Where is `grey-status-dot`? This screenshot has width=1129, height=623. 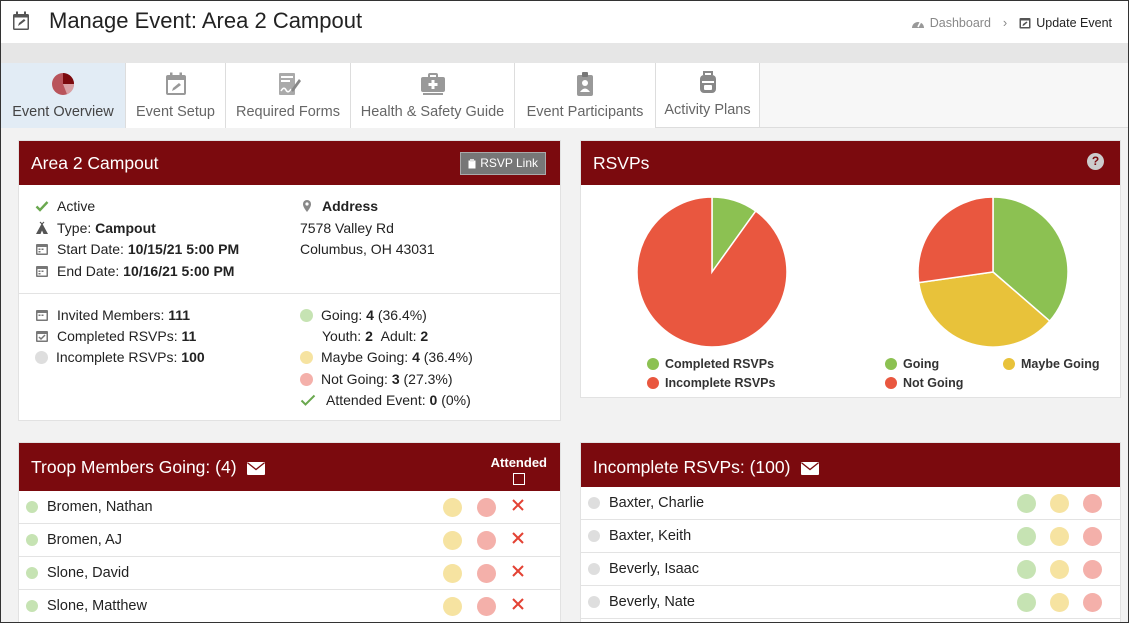
grey-status-dot is located at coordinates (41, 357).